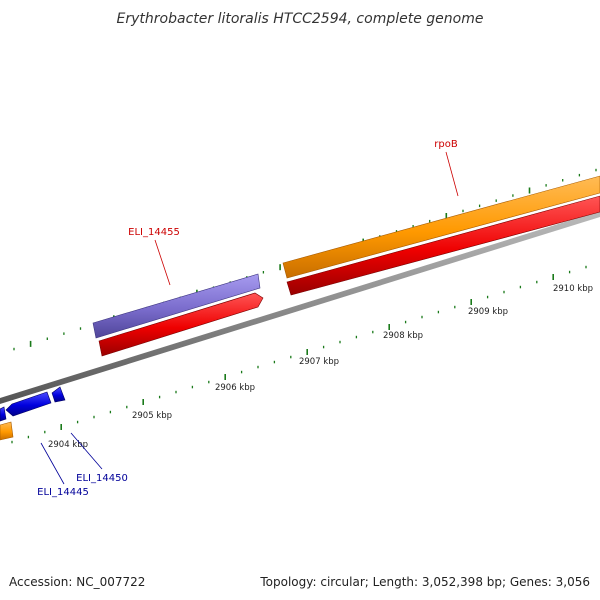 Image resolution: width=600 pixels, height=600 pixels. I want to click on eli-14450-label-leader, so click(86, 451).